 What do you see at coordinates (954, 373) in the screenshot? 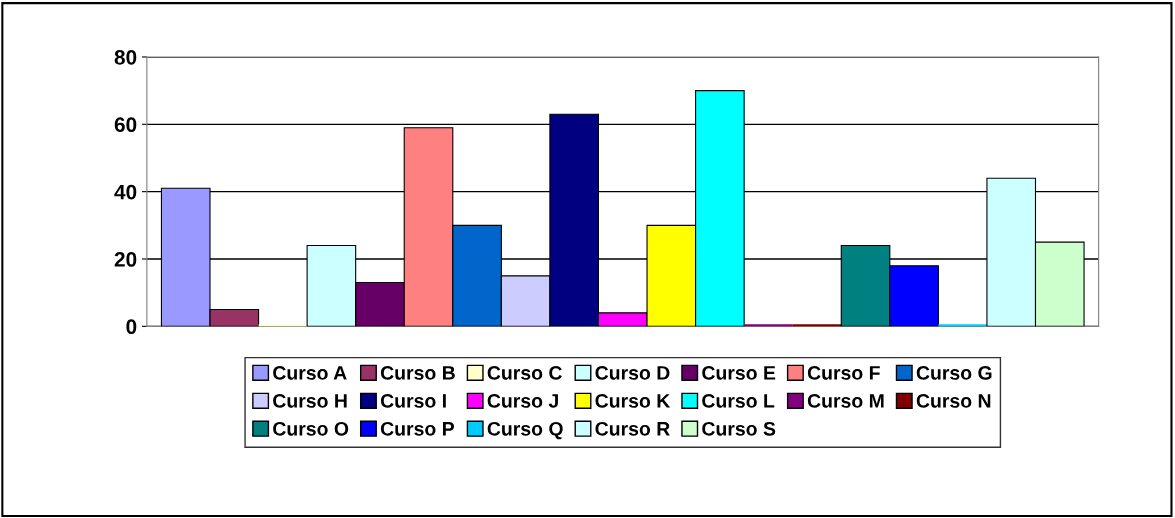
I see `legend-label: Curso G` at bounding box center [954, 373].